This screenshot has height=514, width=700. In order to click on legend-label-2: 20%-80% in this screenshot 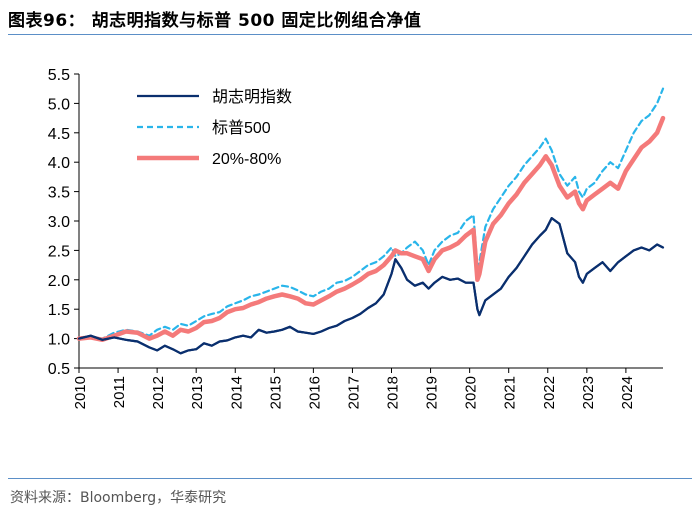, I will do `click(246, 159)`.